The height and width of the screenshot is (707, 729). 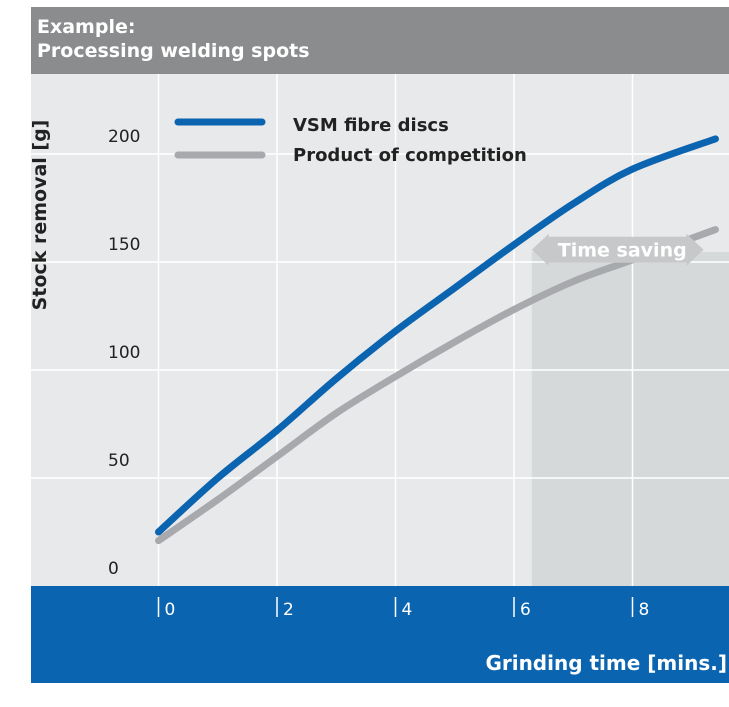 I want to click on time-saving-label: Time saving, so click(x=622, y=251).